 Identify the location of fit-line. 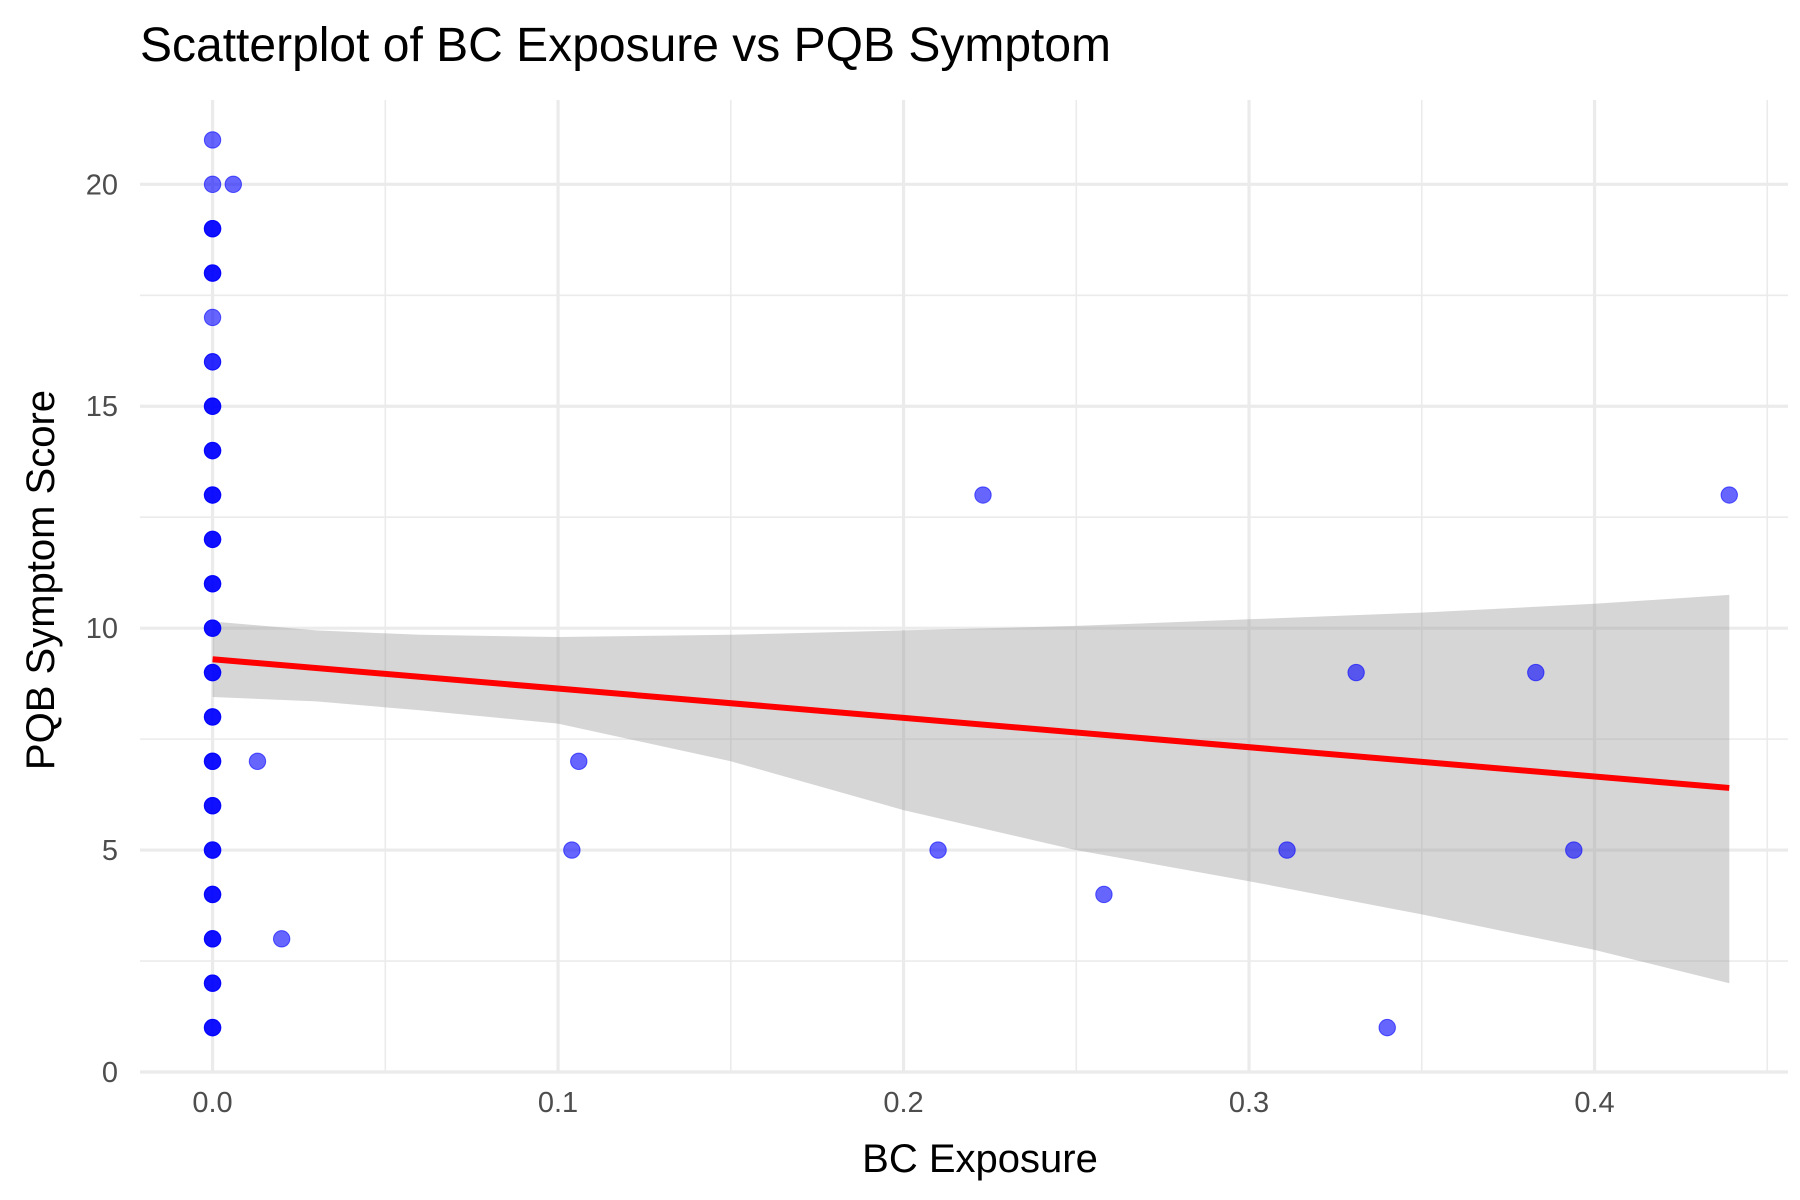
(971, 723).